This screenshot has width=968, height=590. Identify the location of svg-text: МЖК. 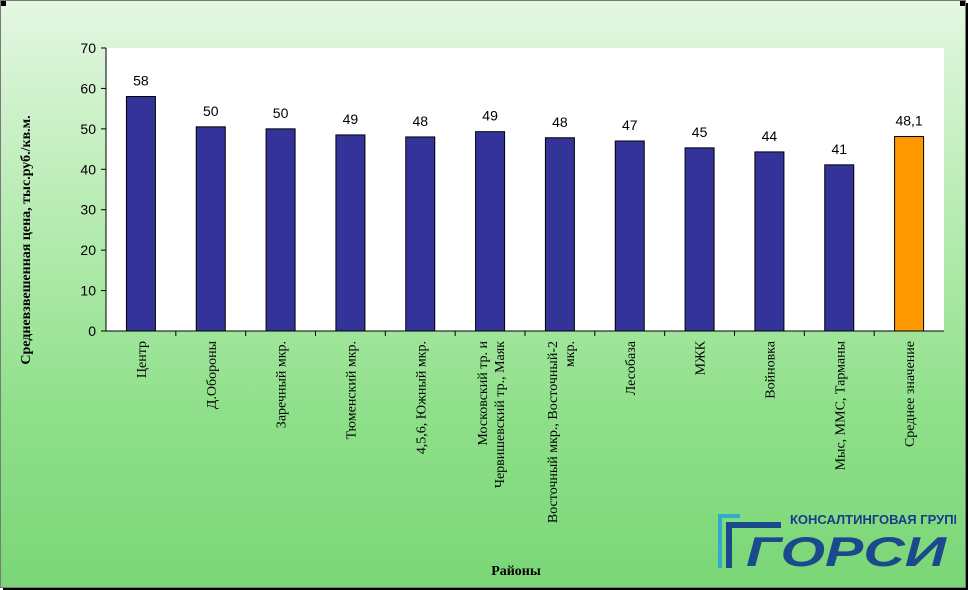
(701, 357).